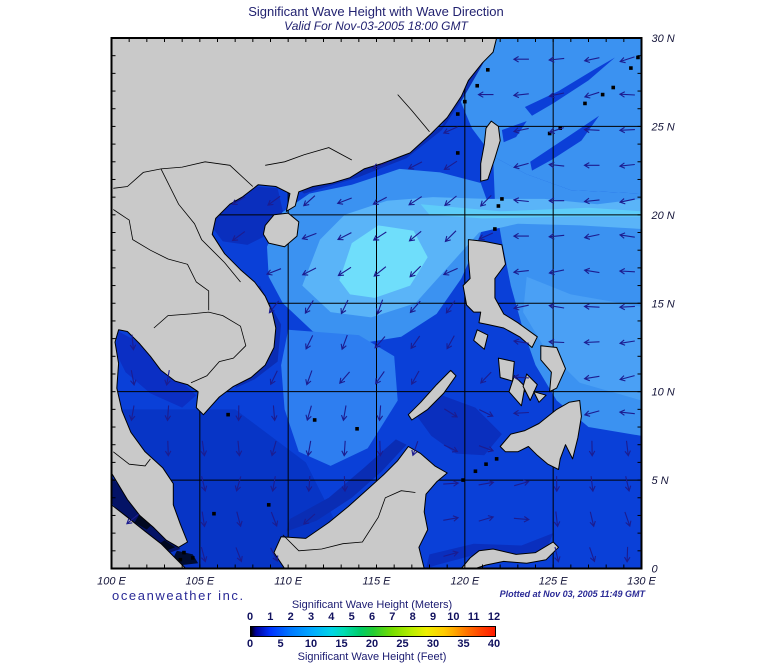  I want to click on longitude-label: 100 E, so click(111, 582).